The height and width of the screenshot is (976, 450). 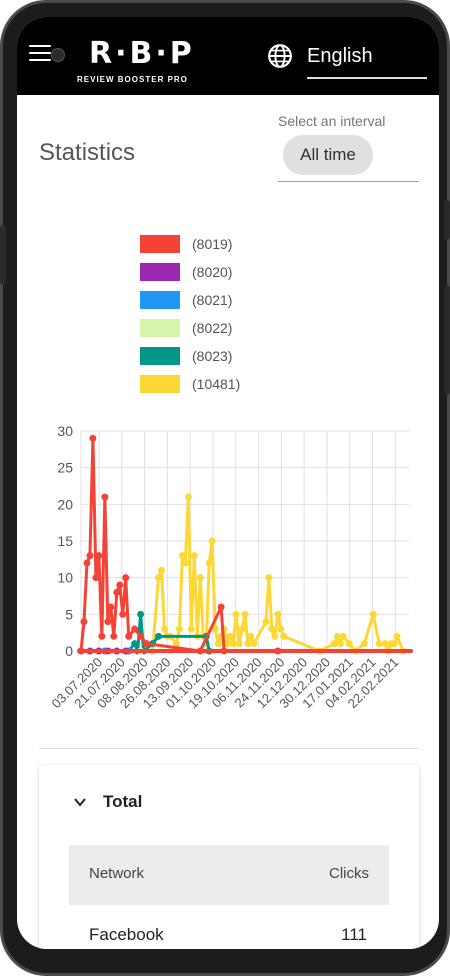 What do you see at coordinates (132, 79) in the screenshot?
I see `logo-subtitle: REVIEW BOOSTER PRO` at bounding box center [132, 79].